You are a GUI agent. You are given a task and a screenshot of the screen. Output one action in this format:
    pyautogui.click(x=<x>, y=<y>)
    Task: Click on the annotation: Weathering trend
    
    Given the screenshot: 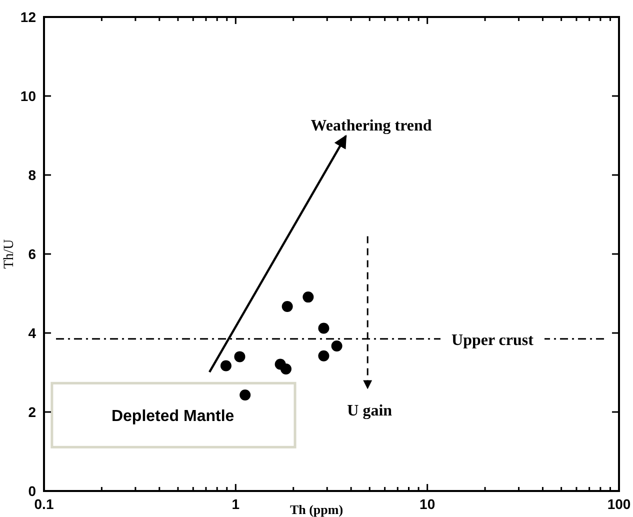 What is the action you would take?
    pyautogui.click(x=371, y=125)
    